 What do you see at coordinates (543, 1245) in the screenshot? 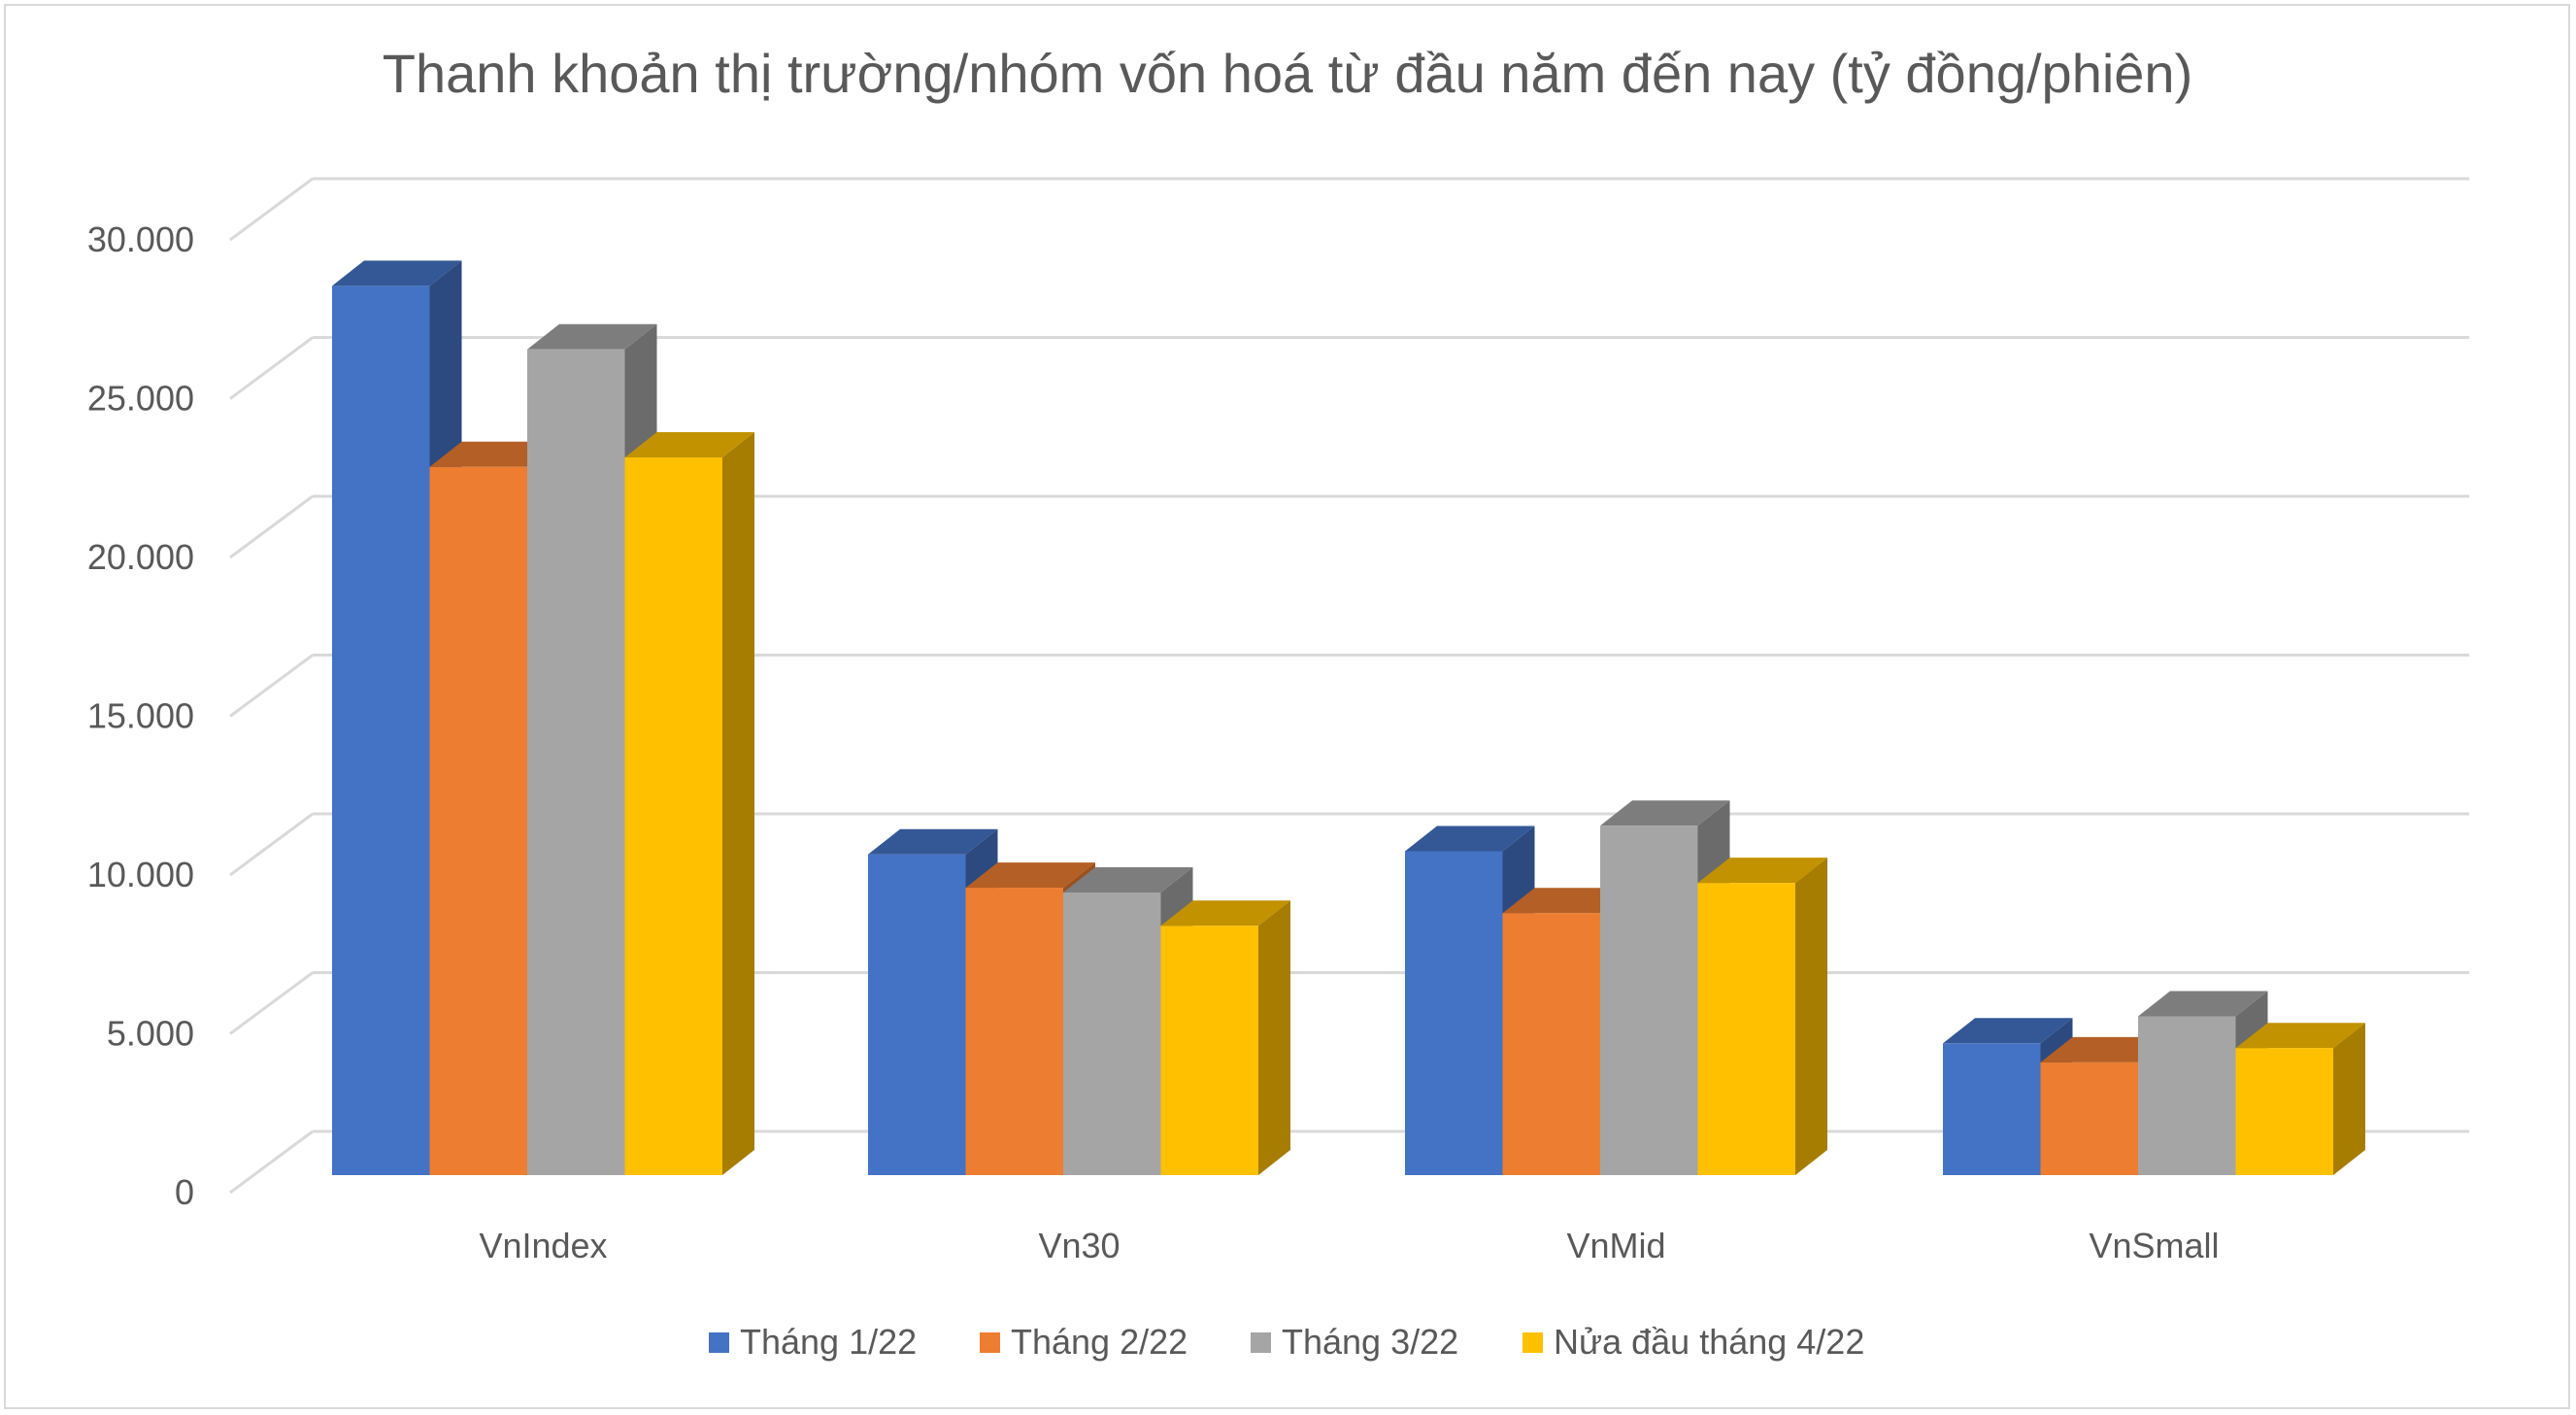
I see `x-tick-label: VnIndex` at bounding box center [543, 1245].